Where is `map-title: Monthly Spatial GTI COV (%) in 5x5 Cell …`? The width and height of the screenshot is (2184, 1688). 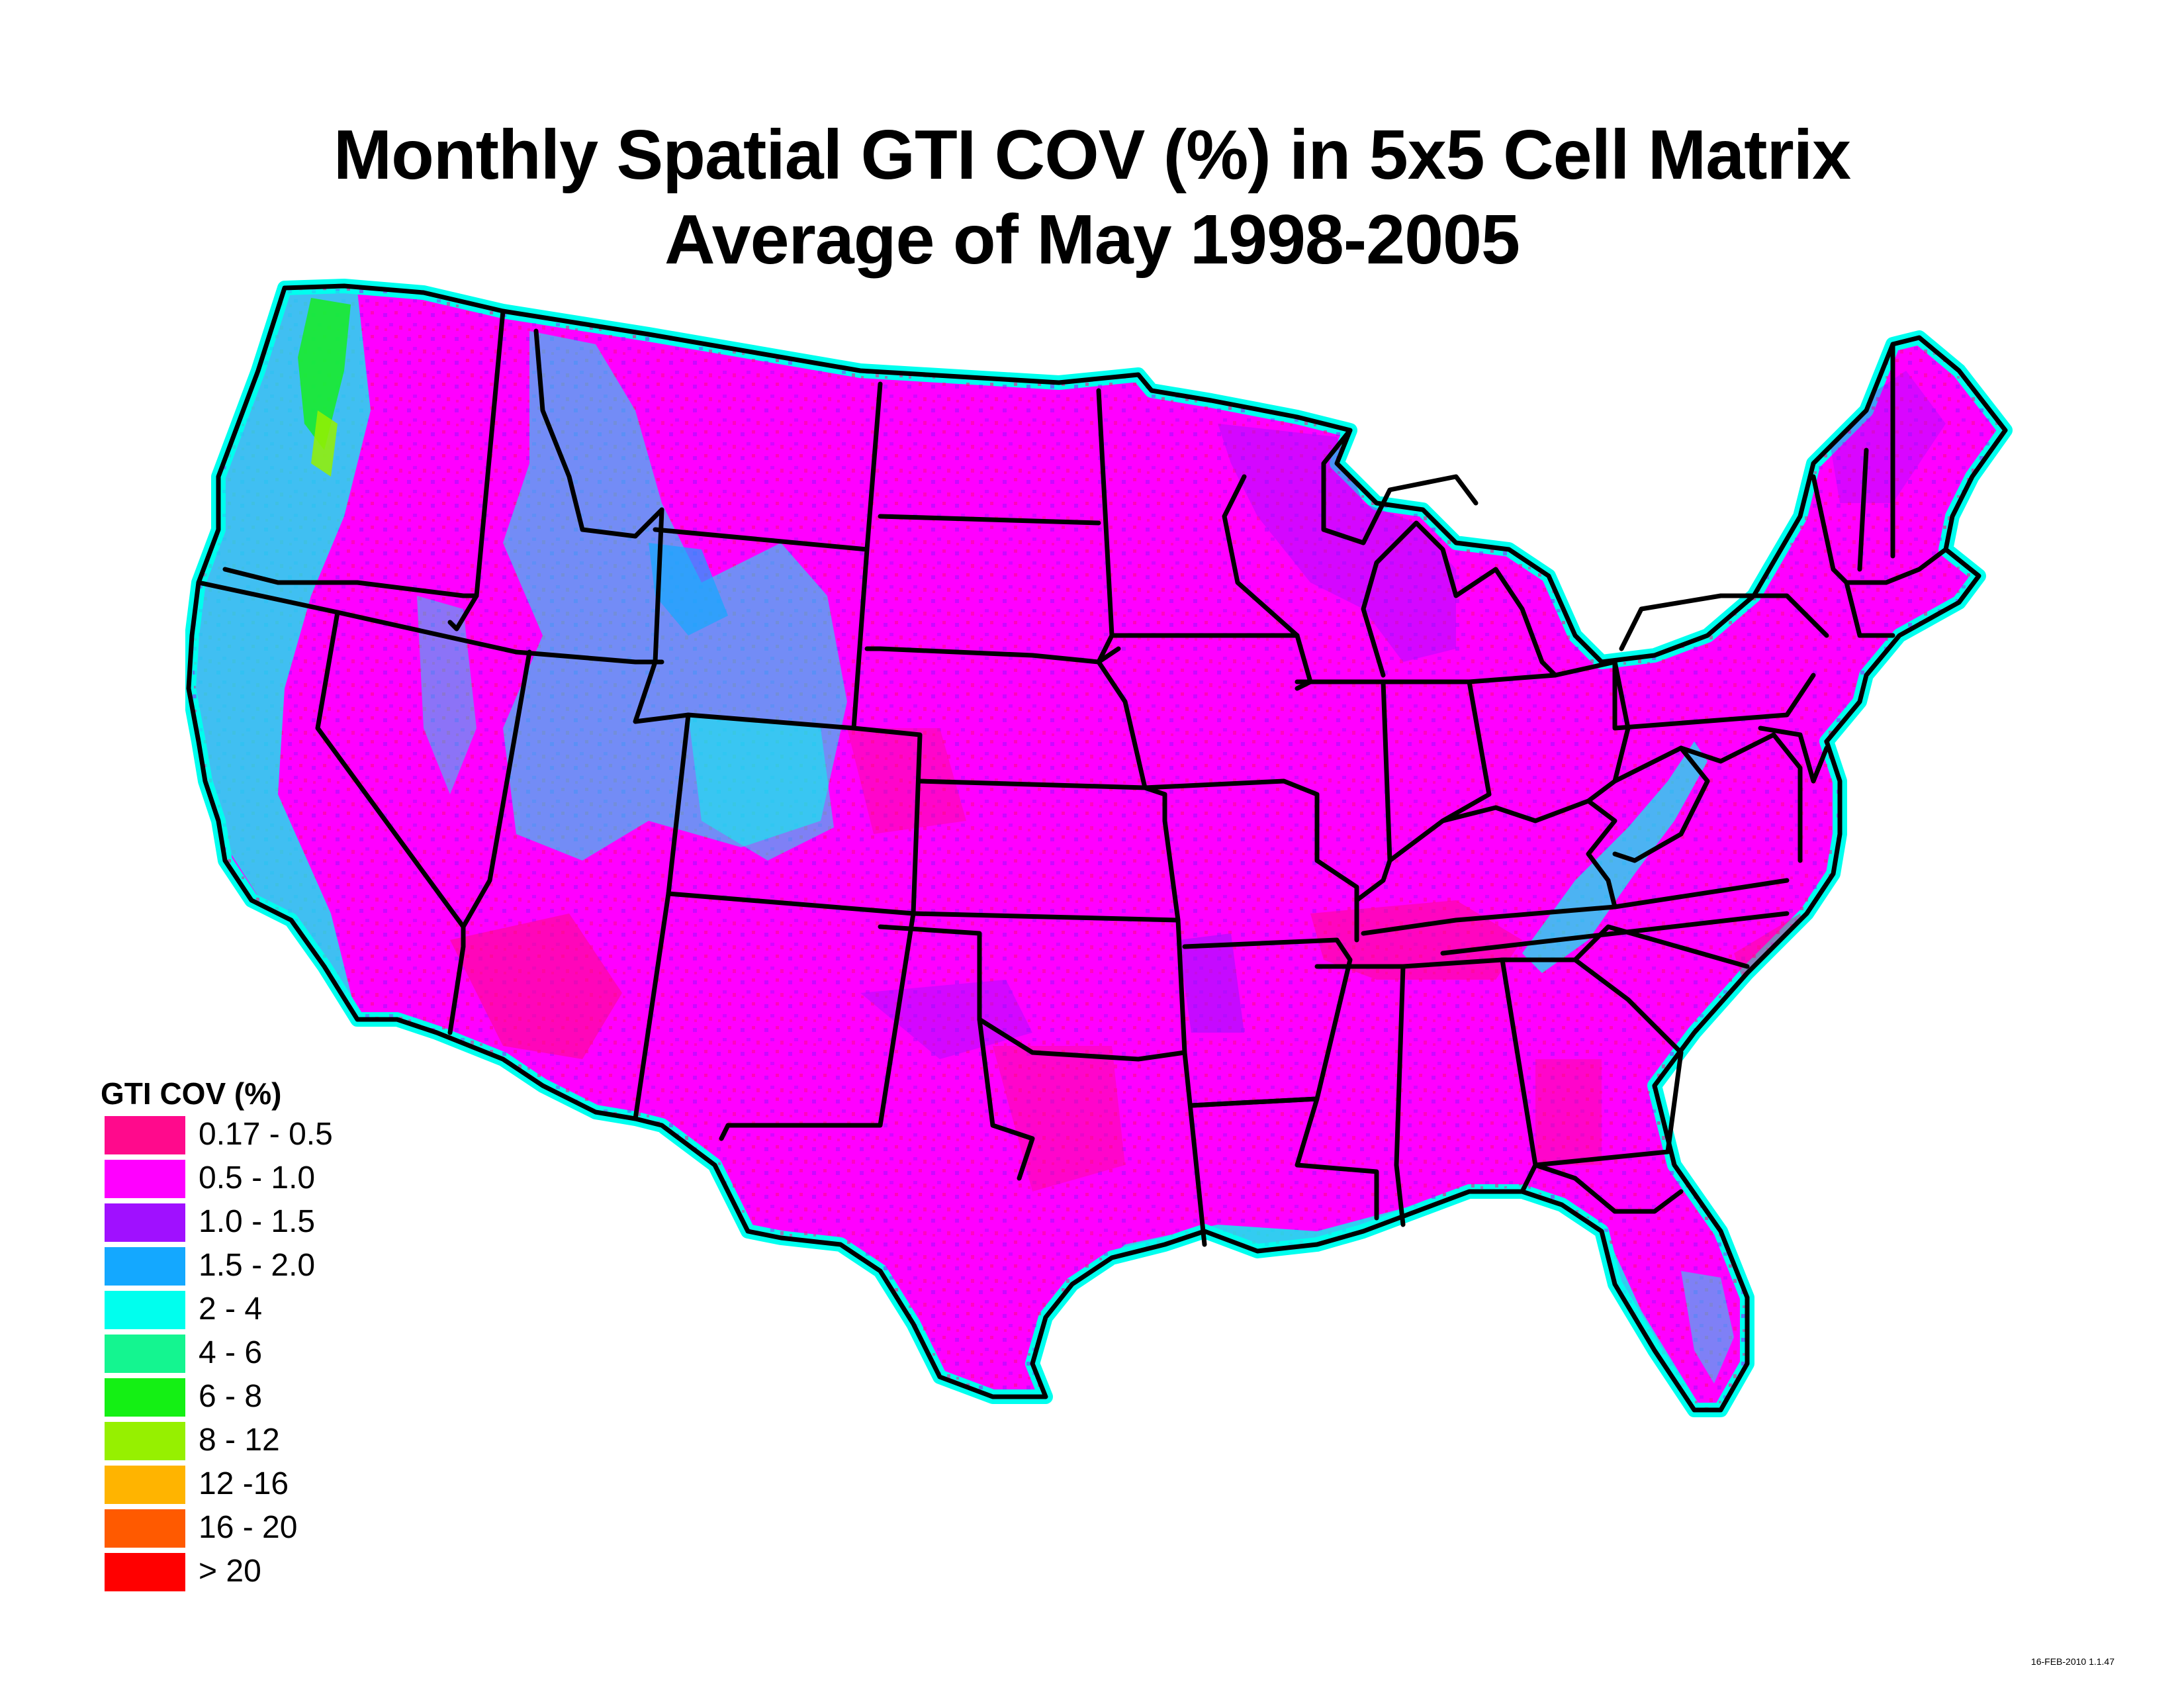 map-title: Monthly Spatial GTI COV (%) in 5x5 Cell … is located at coordinates (1092, 197).